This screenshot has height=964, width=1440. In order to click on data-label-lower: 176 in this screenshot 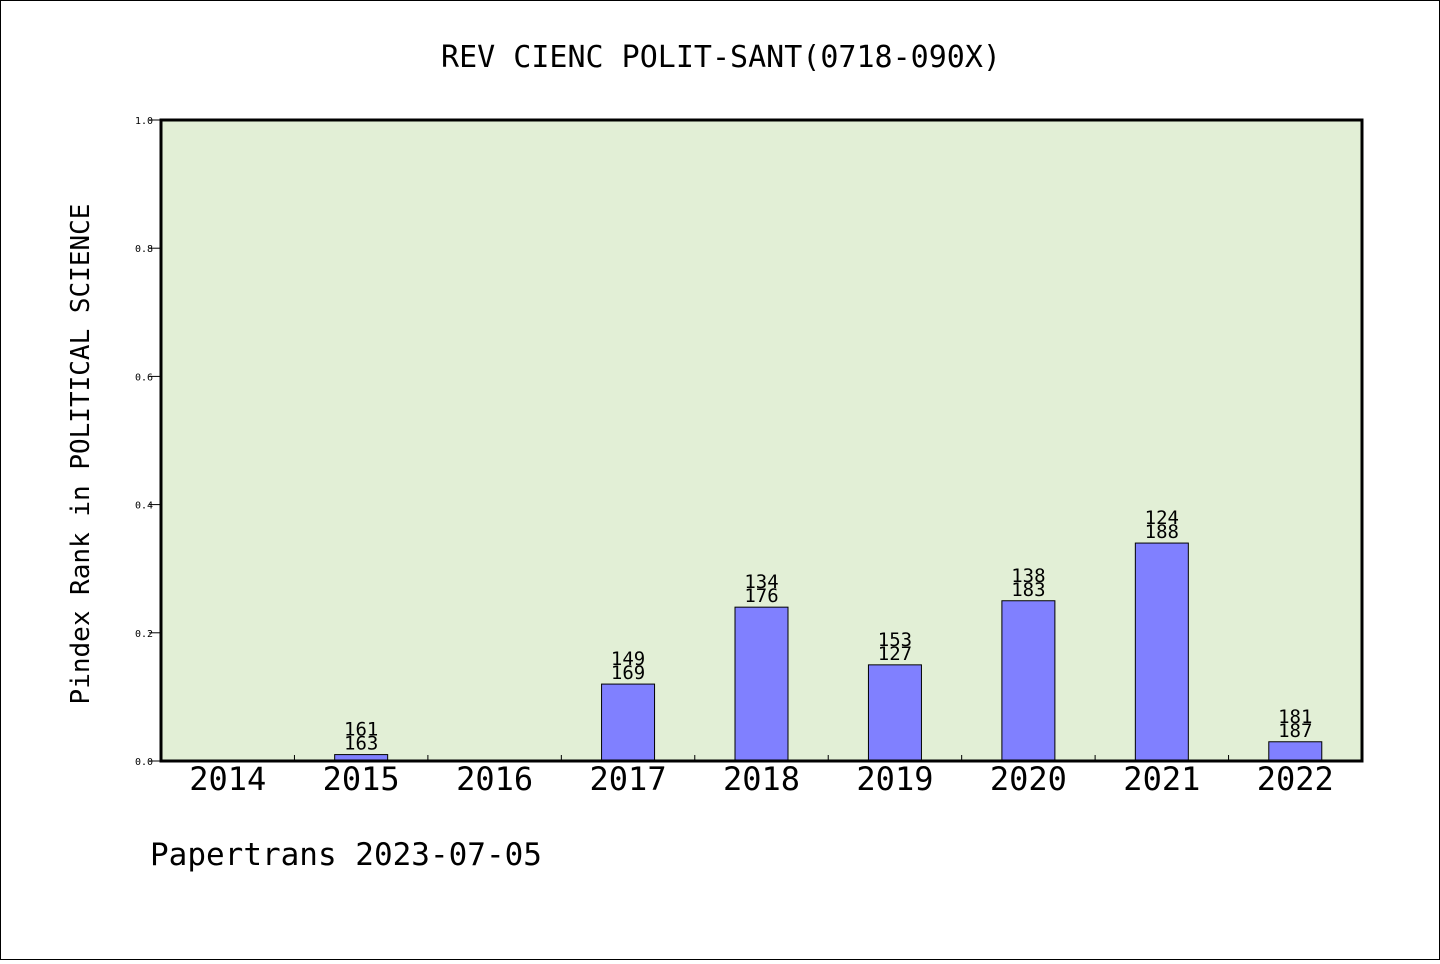, I will do `click(761, 596)`.